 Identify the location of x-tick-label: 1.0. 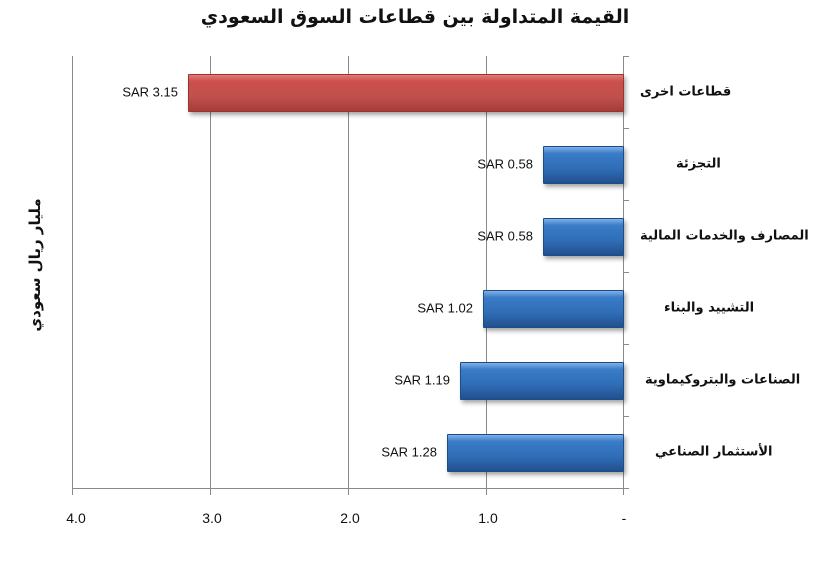
(488, 518).